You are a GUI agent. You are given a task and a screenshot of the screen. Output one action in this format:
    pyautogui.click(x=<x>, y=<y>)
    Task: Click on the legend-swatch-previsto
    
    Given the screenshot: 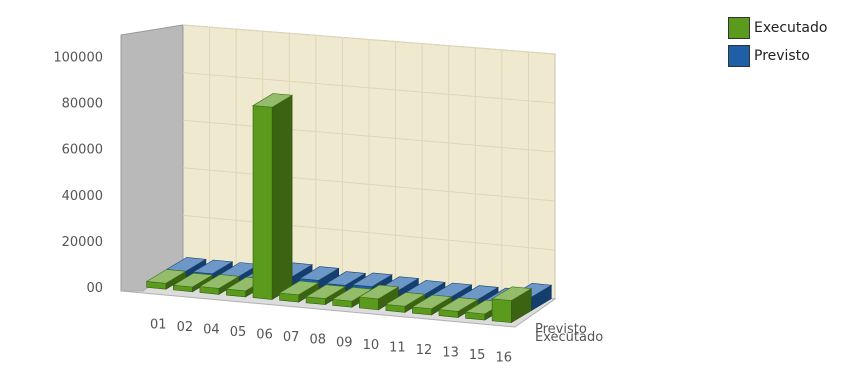 What is the action you would take?
    pyautogui.click(x=739, y=56)
    